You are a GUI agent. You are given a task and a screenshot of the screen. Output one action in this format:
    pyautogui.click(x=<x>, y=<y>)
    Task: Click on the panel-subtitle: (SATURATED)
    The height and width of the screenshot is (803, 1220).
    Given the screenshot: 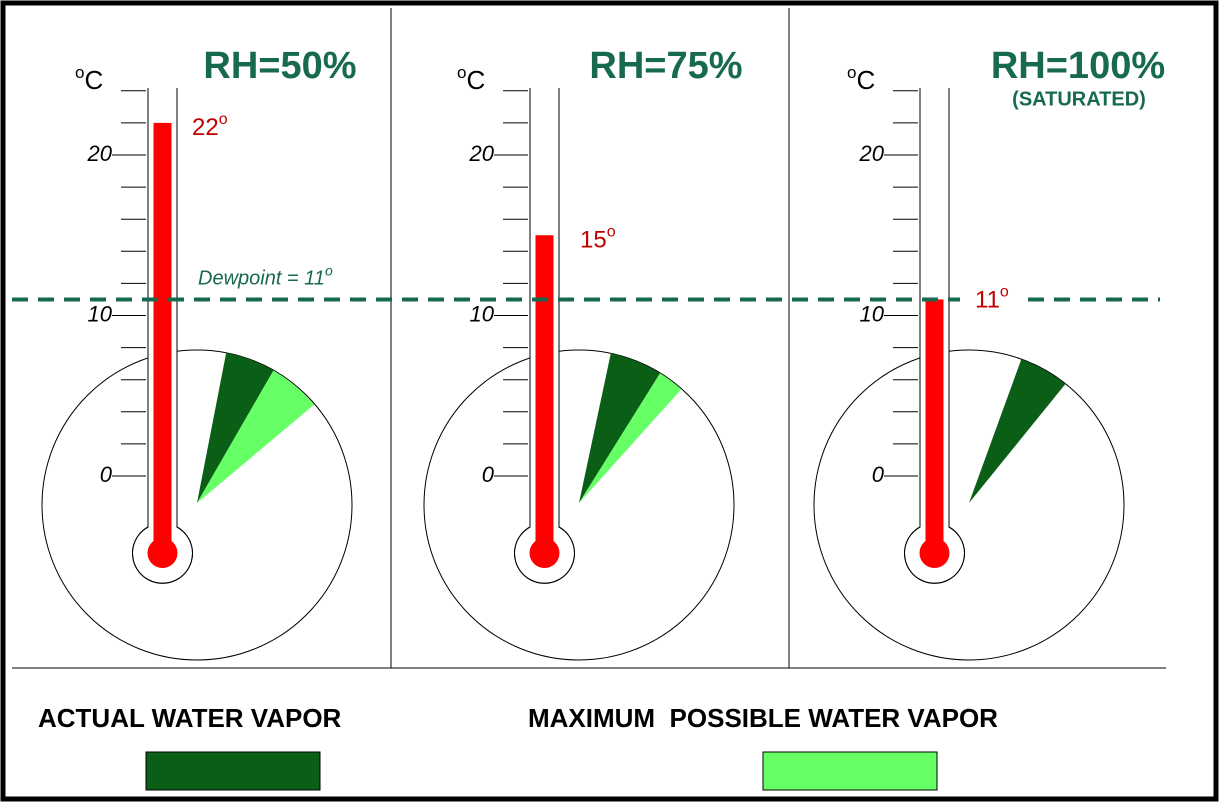 What is the action you would take?
    pyautogui.click(x=1079, y=99)
    